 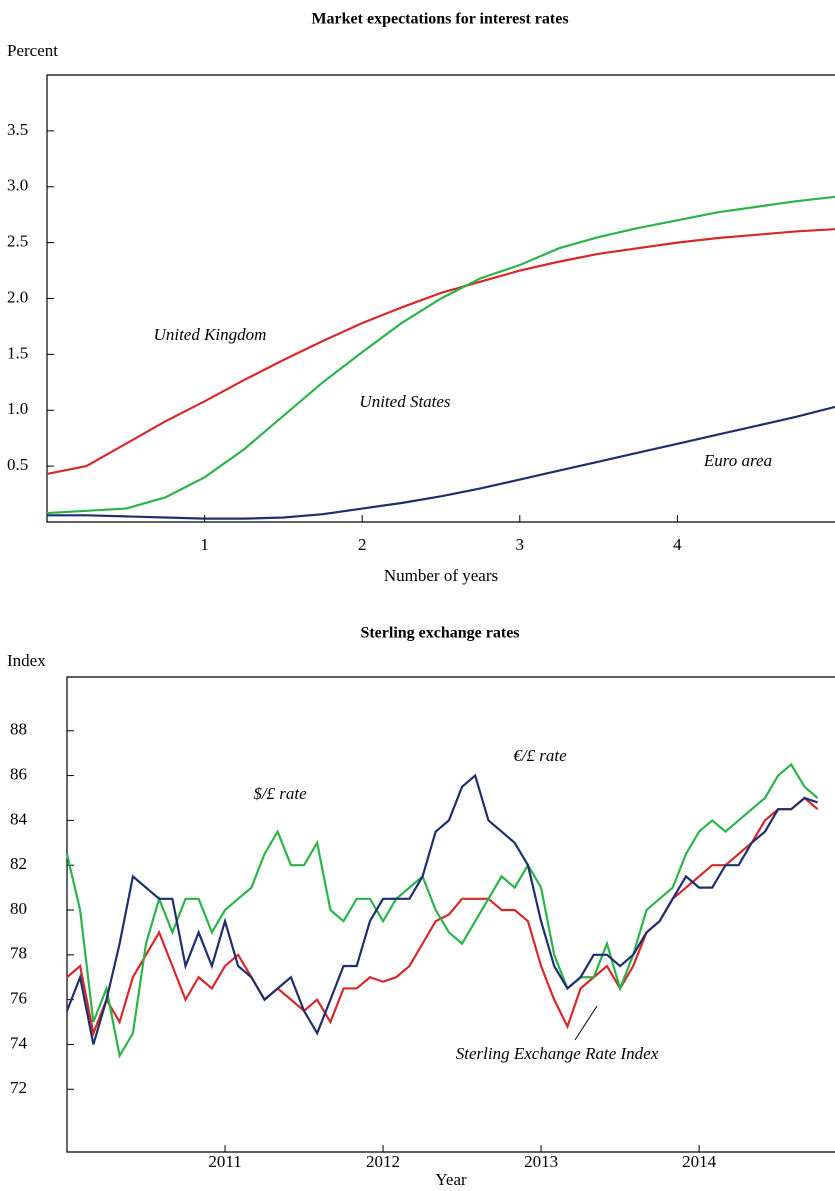 I want to click on y-tick-label: 78, so click(x=18, y=953).